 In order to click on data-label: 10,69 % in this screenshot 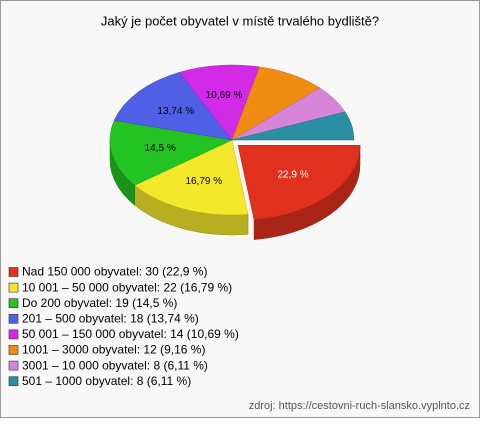, I will do `click(224, 95)`.